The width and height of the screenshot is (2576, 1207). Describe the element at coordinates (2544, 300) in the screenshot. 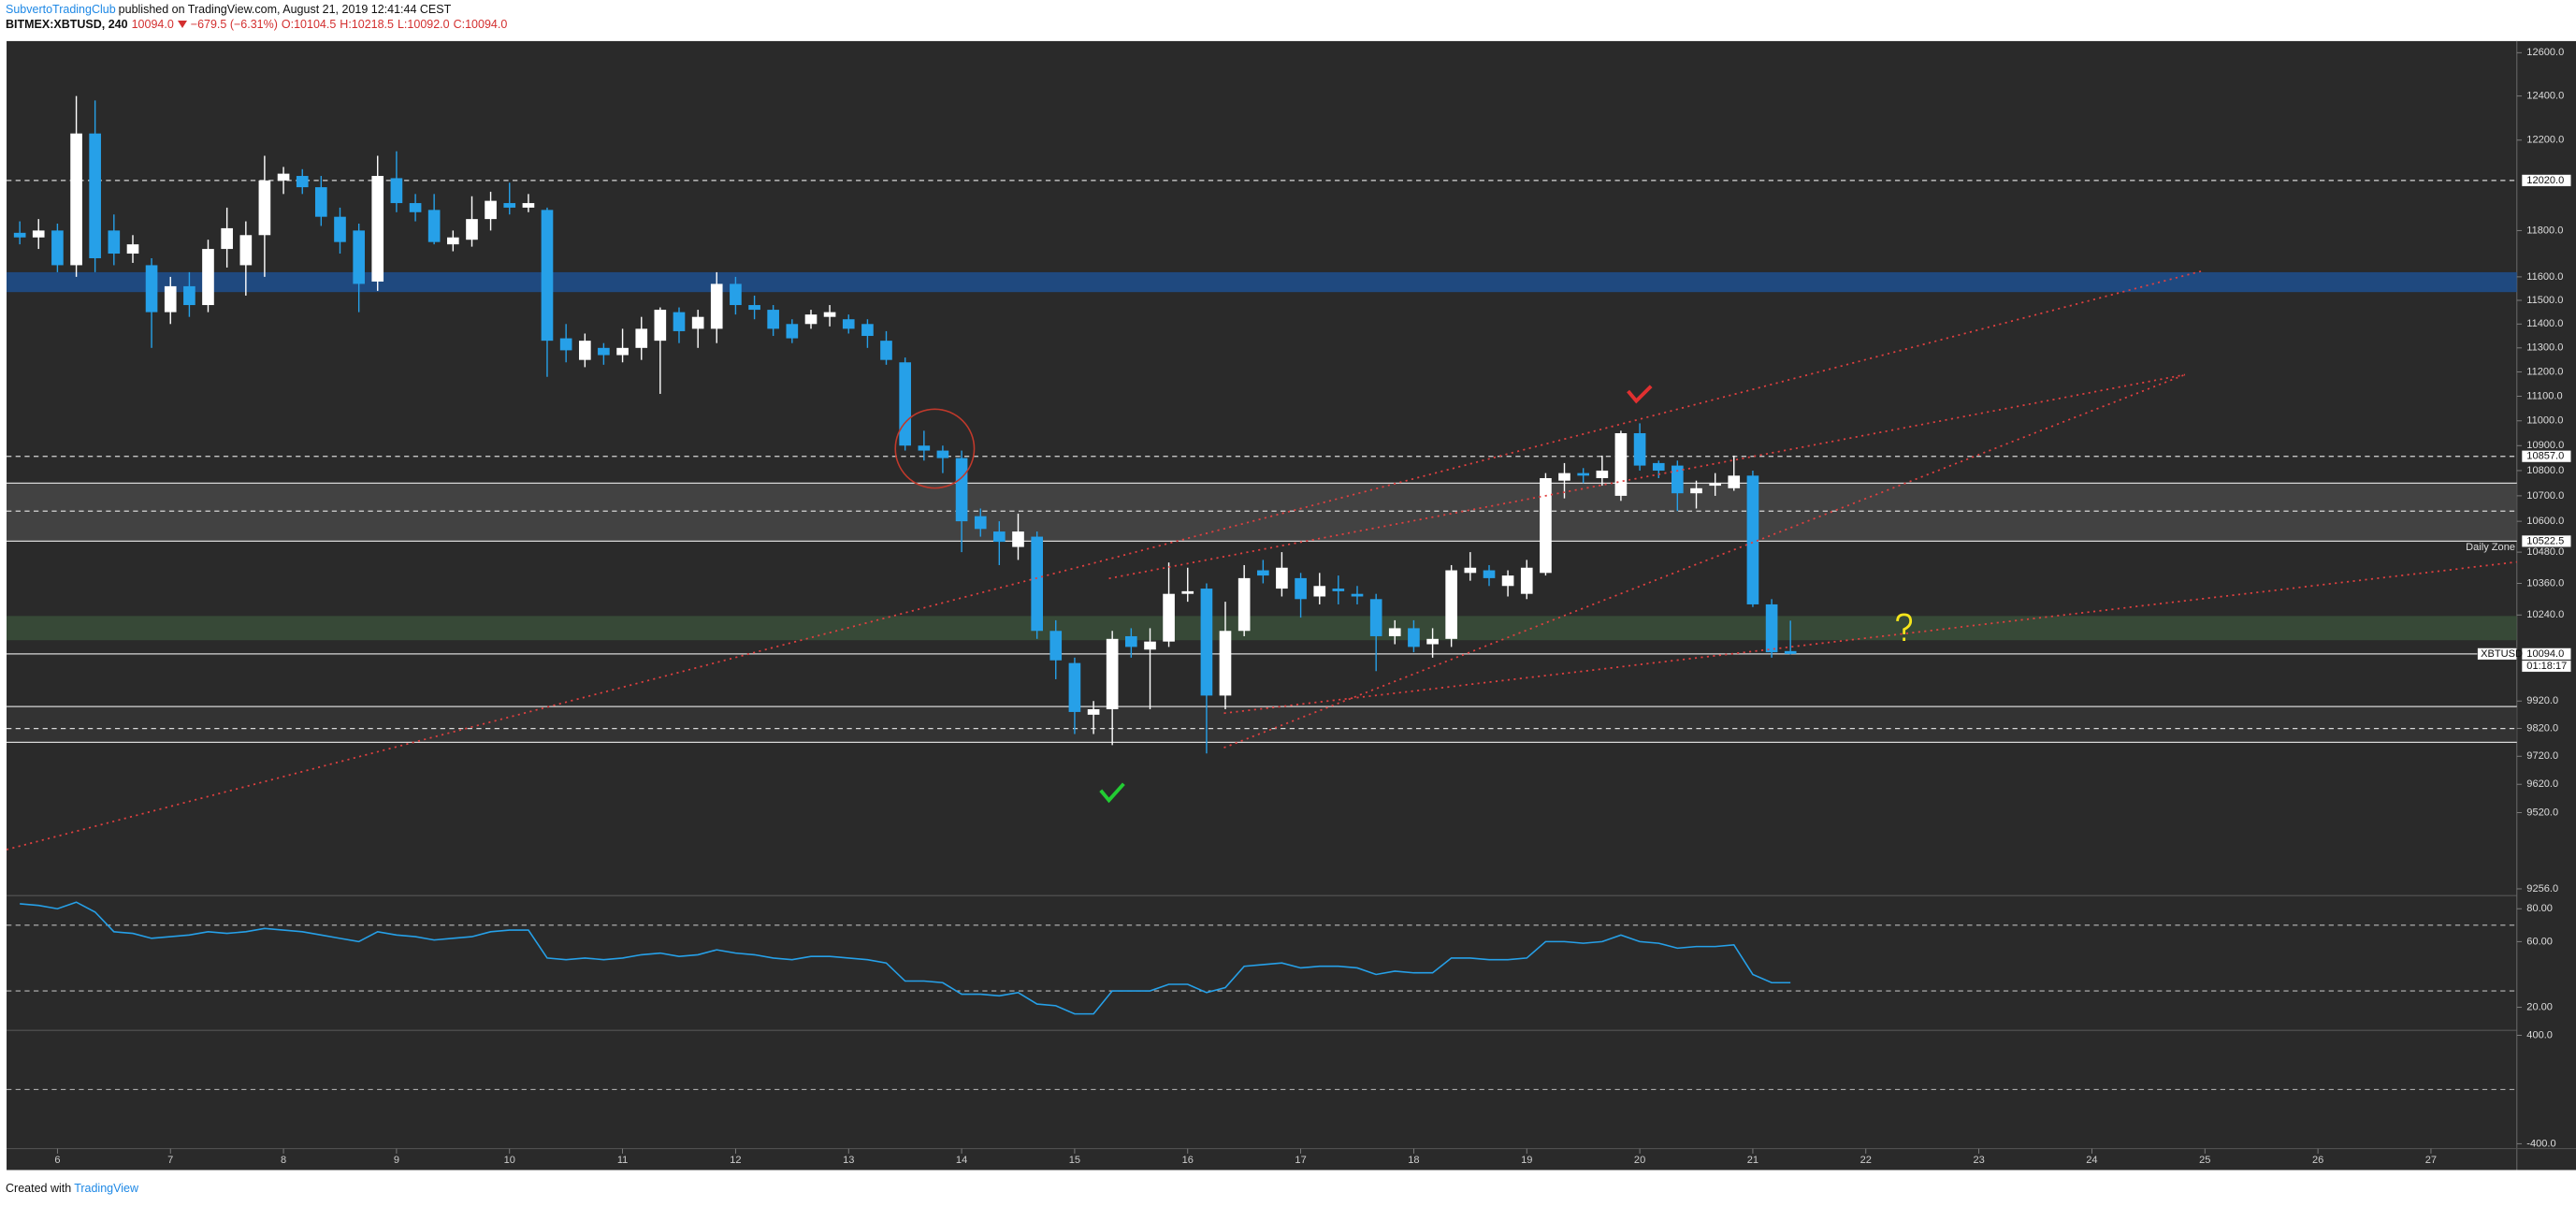

I see `y-tick-label: 11500.0` at that location.